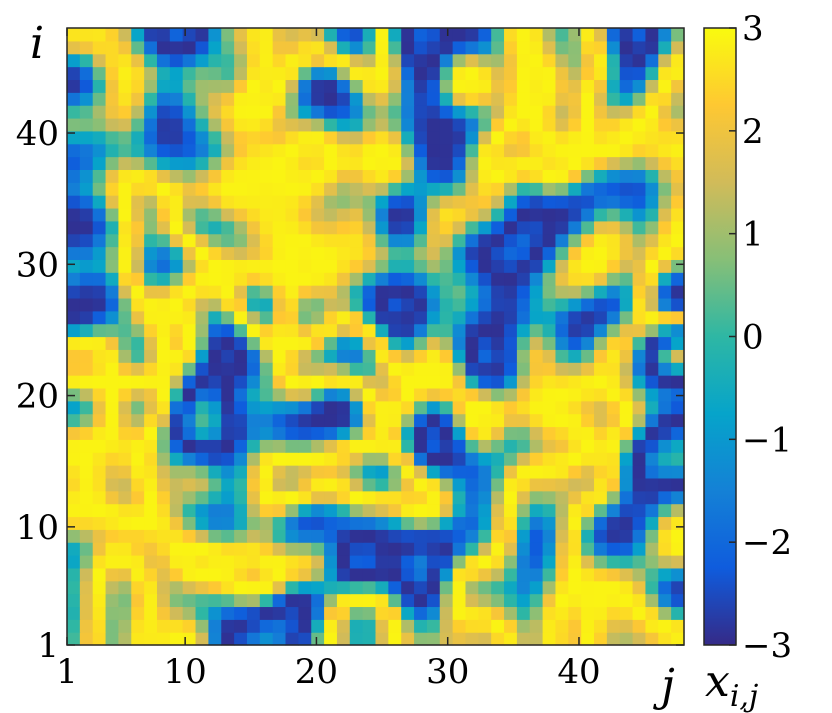 This screenshot has width=832, height=713. I want to click on x-tick-label: 20, so click(316, 672).